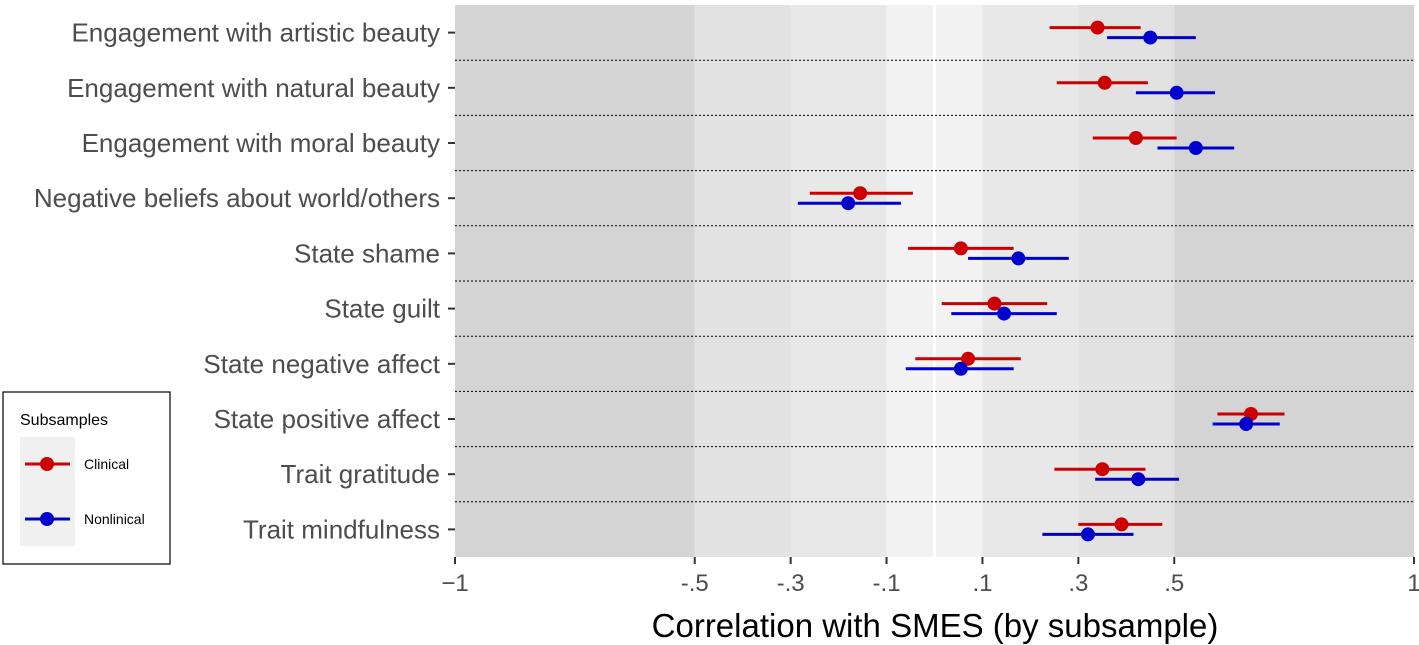  I want to click on x-axis-title: Correlation with SMES (by subsample), so click(935, 625).